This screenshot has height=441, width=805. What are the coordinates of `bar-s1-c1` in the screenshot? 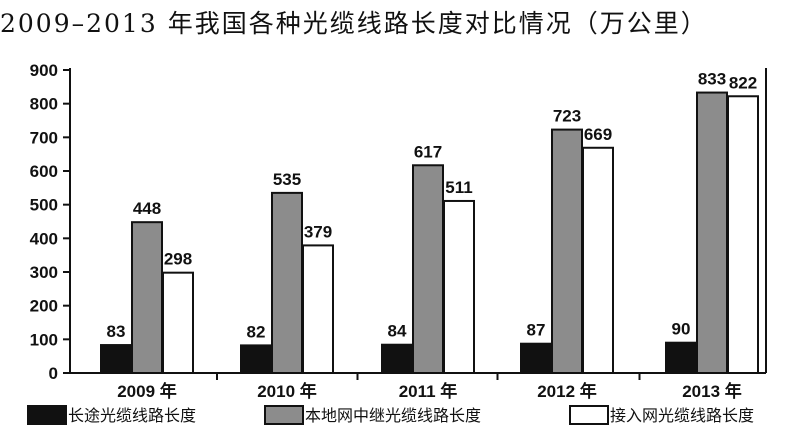 It's located at (287, 282).